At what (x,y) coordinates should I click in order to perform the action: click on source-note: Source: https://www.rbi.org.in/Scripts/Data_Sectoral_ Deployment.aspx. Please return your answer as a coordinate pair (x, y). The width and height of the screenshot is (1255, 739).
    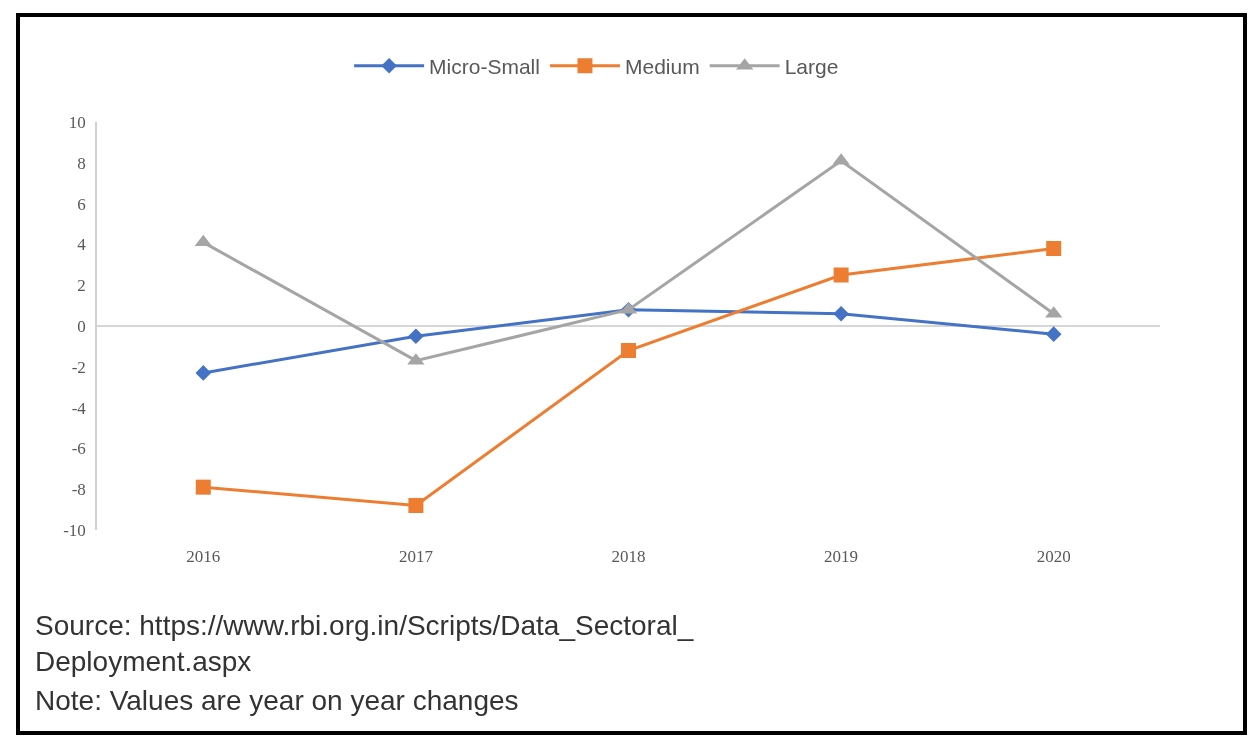
    Looking at the image, I should click on (364, 644).